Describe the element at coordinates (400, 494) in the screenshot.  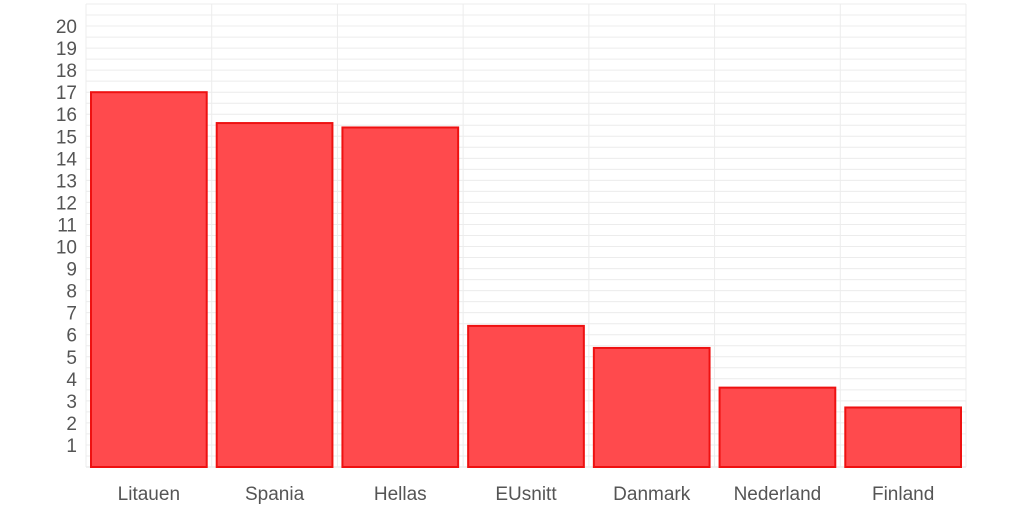
I see `x-tick-label: Hellas` at that location.